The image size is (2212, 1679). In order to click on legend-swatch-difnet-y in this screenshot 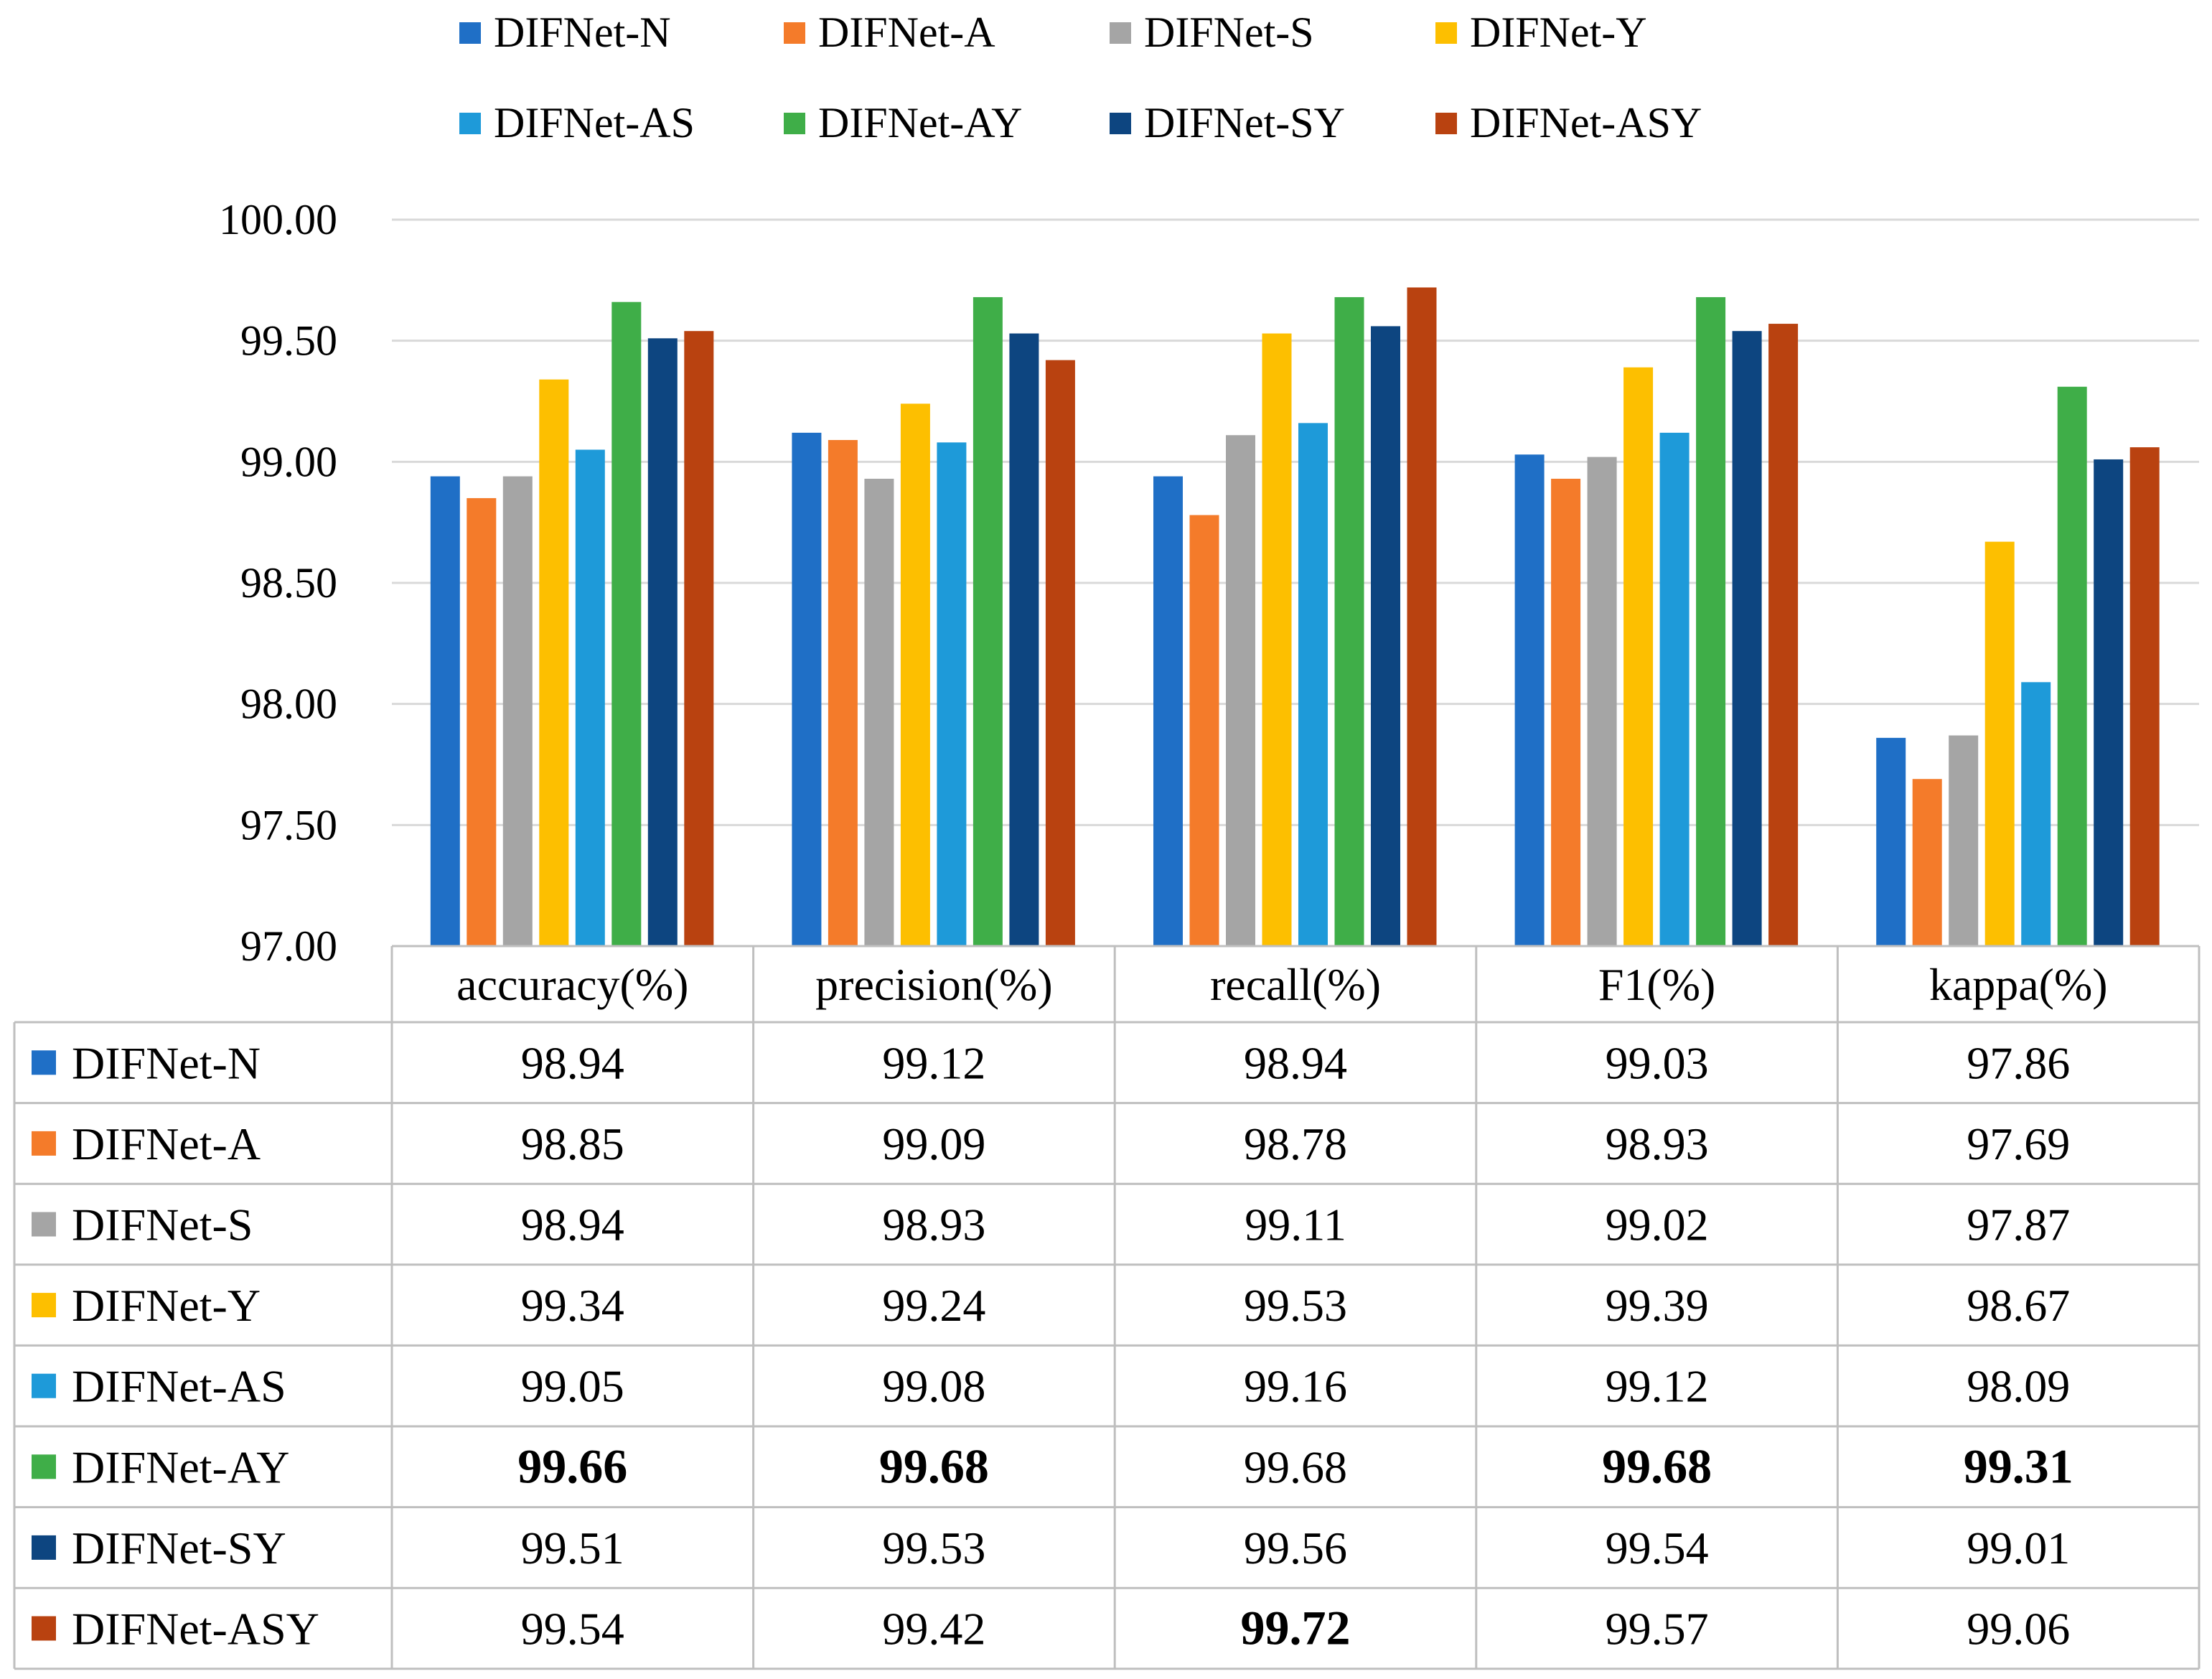, I will do `click(1446, 33)`.